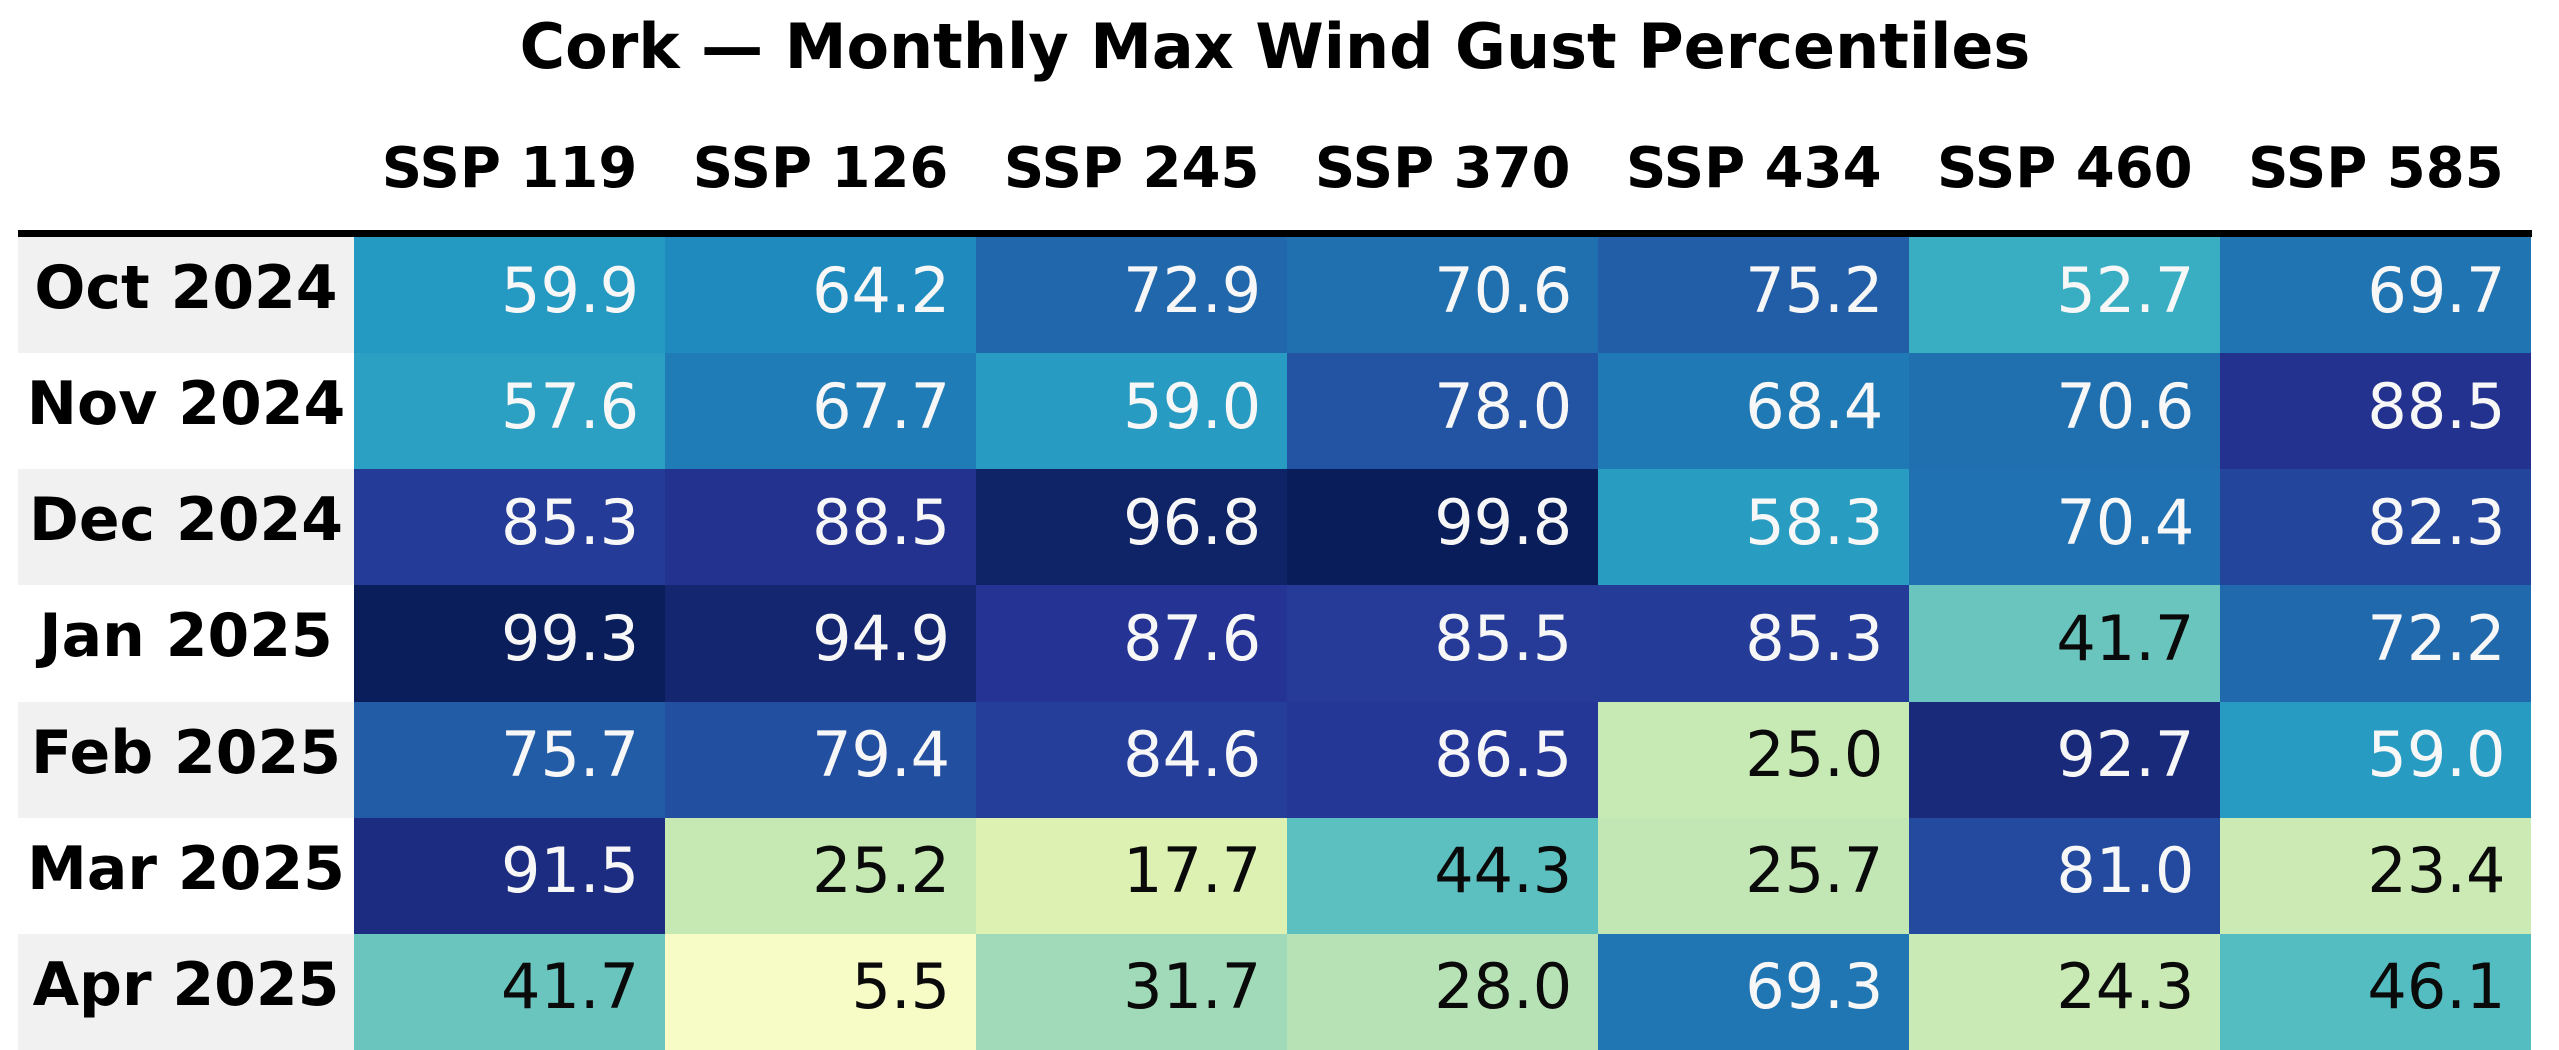  Describe the element at coordinates (2065, 991) in the screenshot. I see `heatmap-cell: 24.3` at that location.